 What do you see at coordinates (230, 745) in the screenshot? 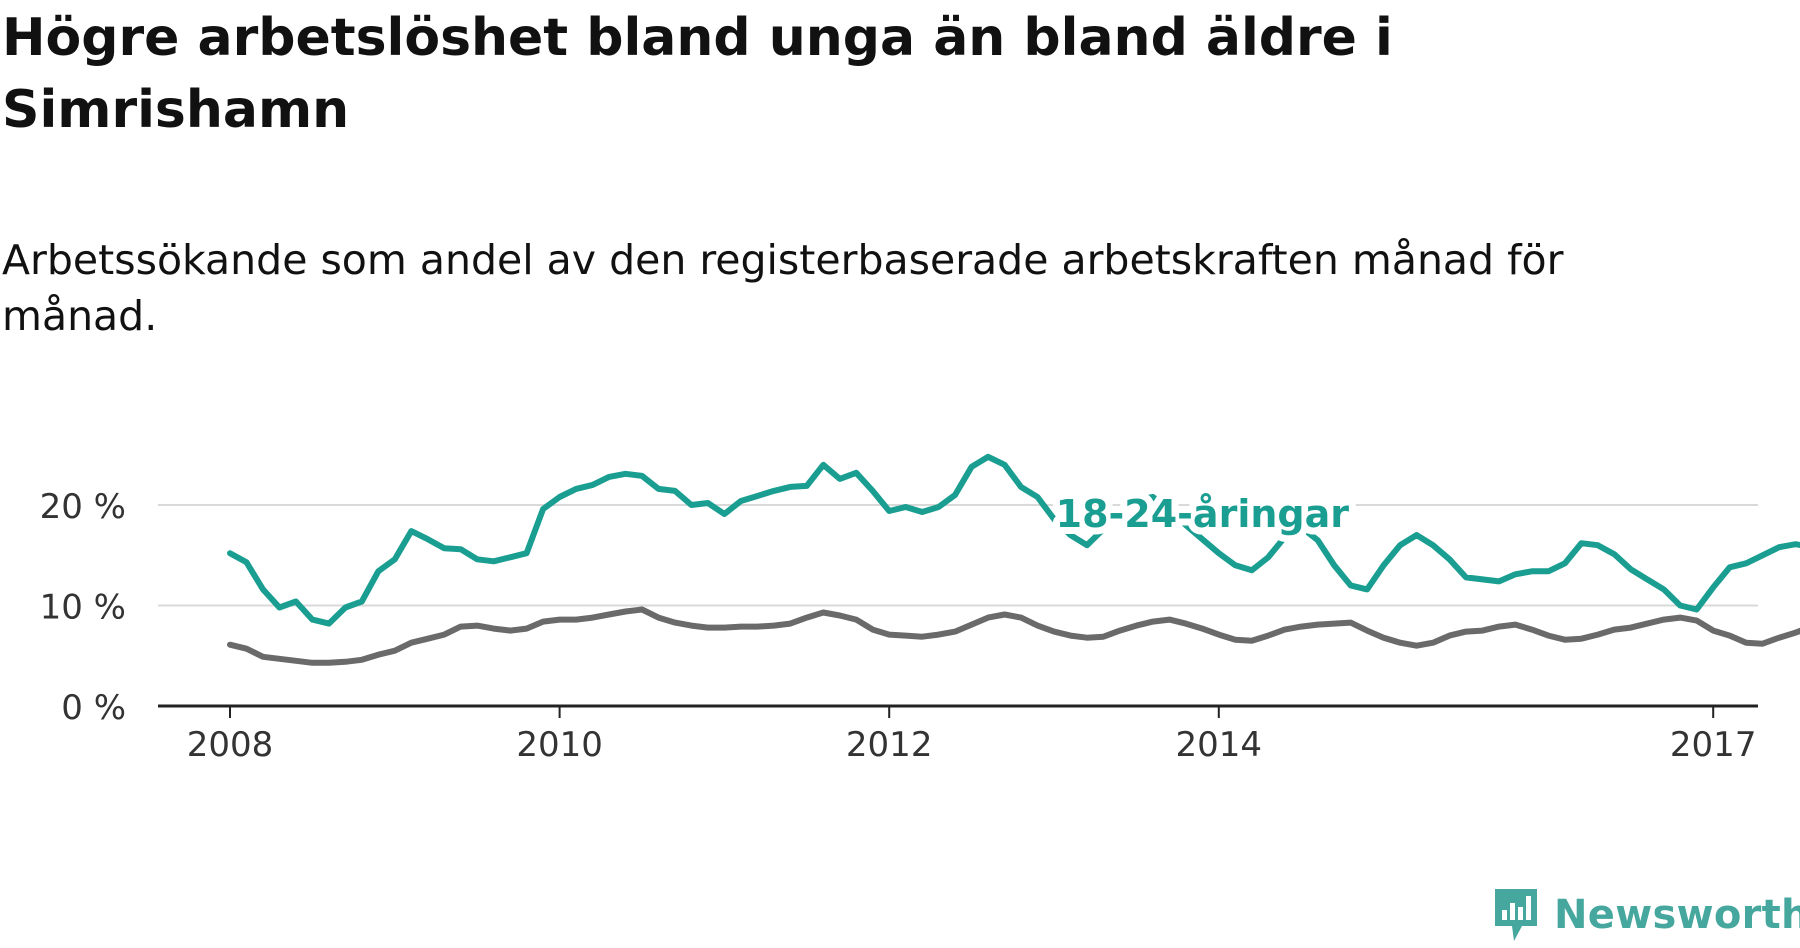
I see `x-tick-label: 2008` at bounding box center [230, 745].